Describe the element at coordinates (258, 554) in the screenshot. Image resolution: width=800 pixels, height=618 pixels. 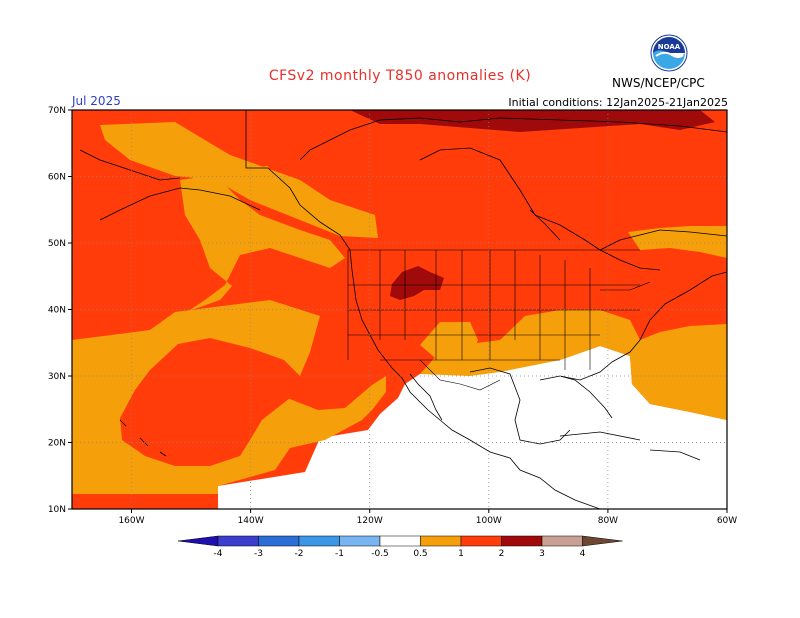
I see `colorbar-tick-label: -3` at that location.